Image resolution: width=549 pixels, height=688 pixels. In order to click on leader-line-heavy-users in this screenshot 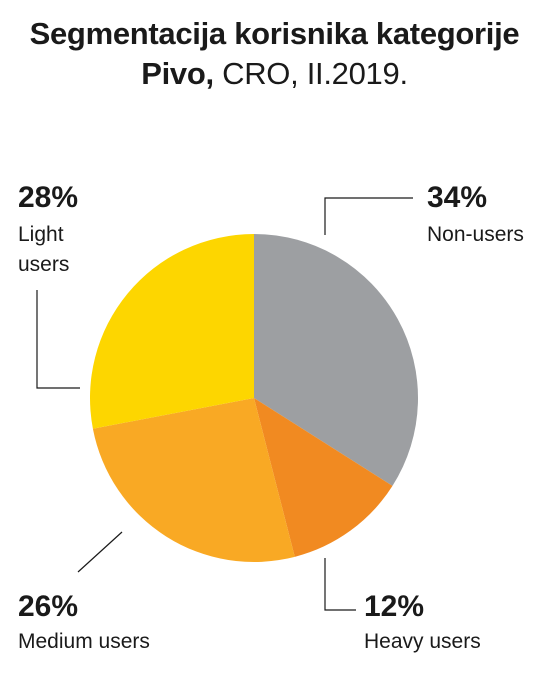, I will do `click(340, 584)`.